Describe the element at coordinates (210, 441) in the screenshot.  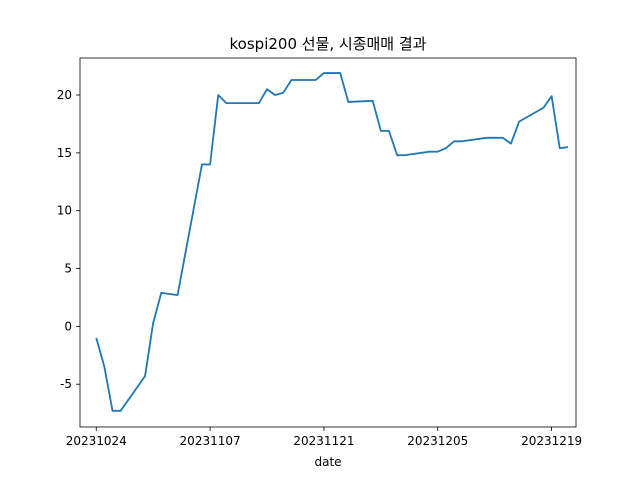
I see `x-tick-label: 20231107` at that location.